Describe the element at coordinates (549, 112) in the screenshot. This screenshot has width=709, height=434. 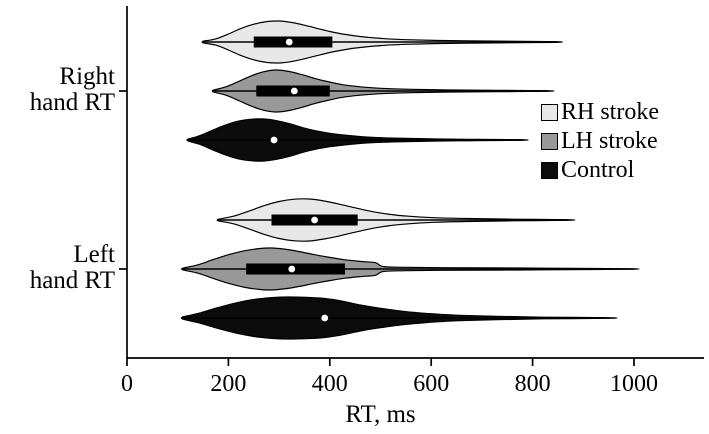
I see `legend-swatch-rh-stroke` at that location.